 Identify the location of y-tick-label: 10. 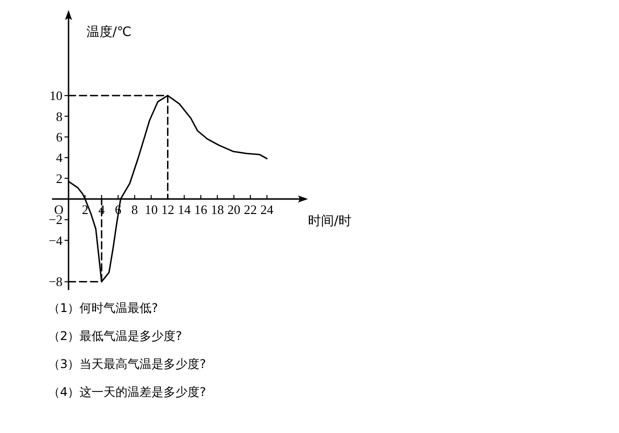
(56, 96).